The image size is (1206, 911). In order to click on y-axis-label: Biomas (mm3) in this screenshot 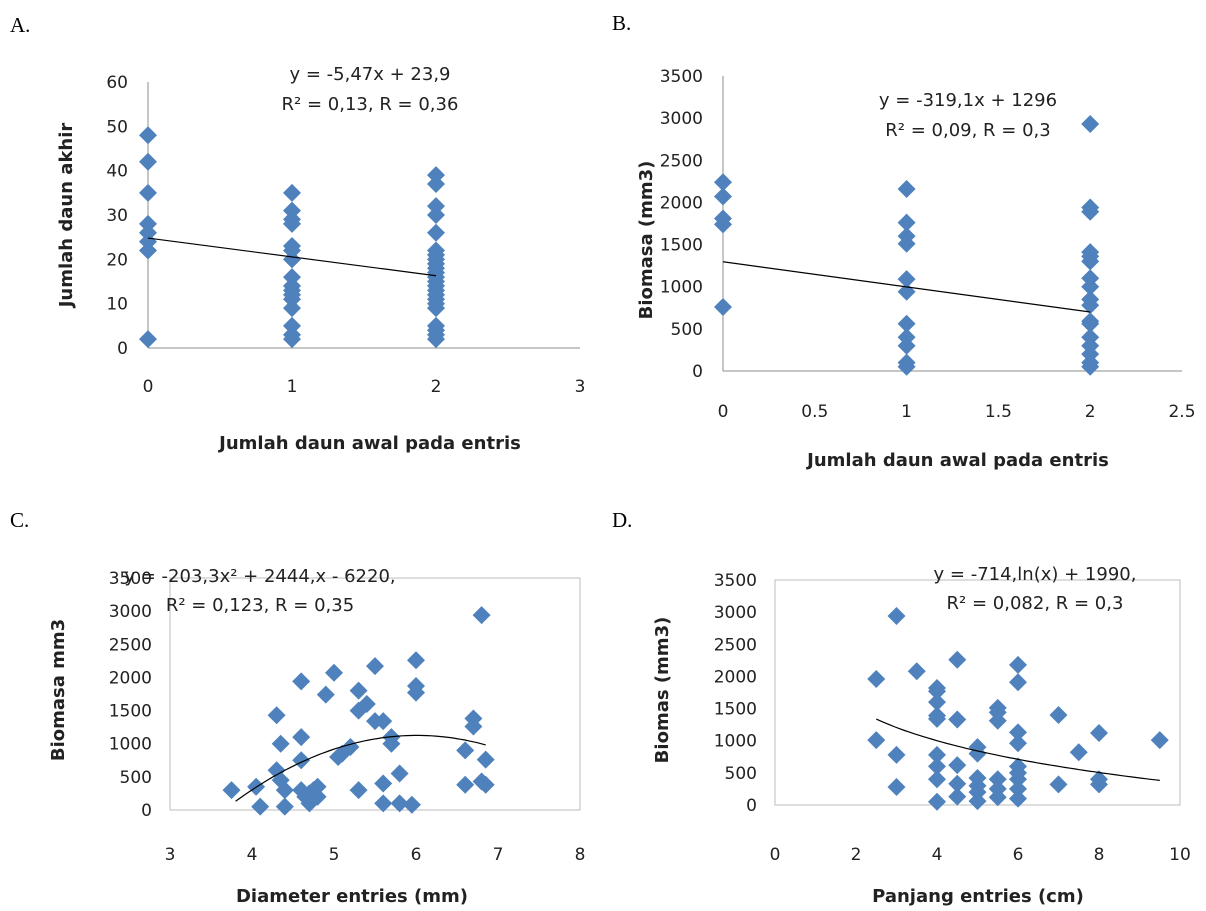, I will do `click(662, 690)`.